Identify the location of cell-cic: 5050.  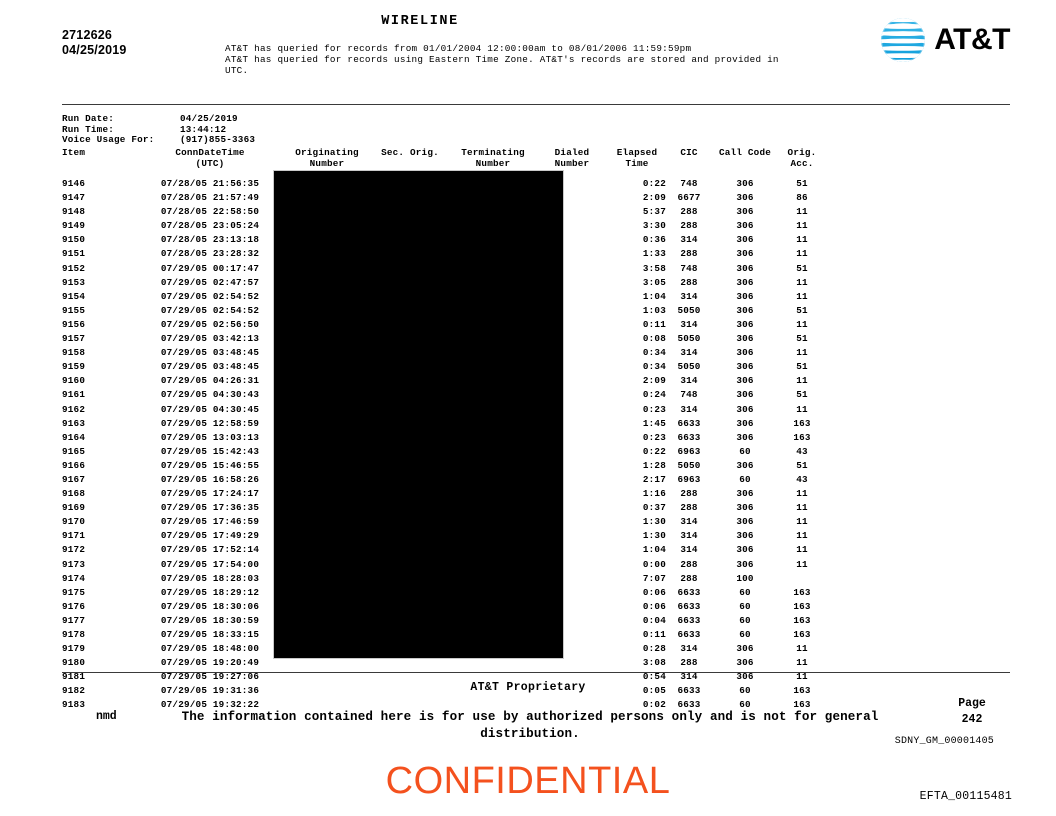
(689, 310).